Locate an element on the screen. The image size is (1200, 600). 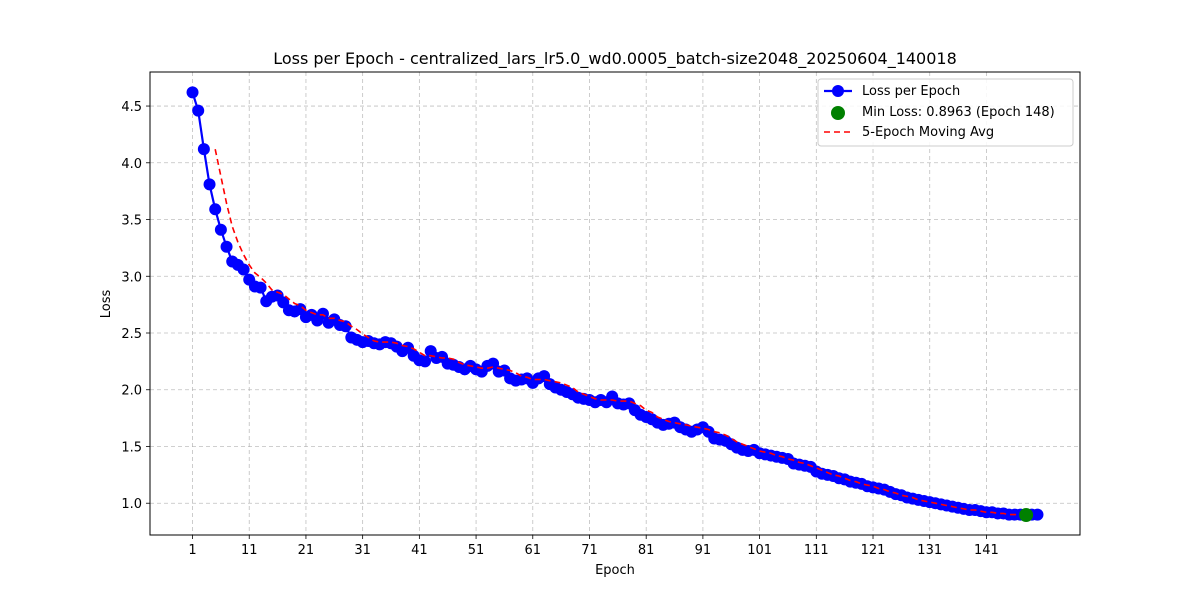
y-axis-label: Loss is located at coordinates (106, 304).